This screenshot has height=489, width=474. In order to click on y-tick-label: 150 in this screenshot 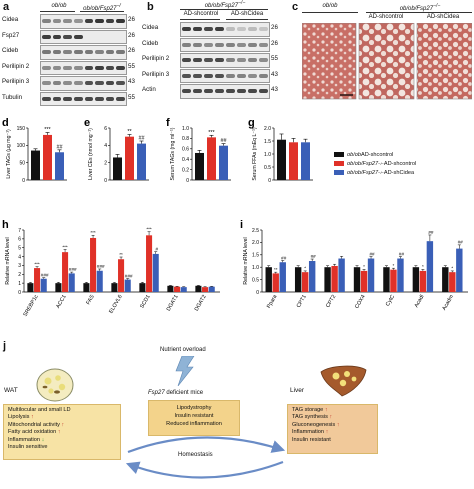, I will do `click(21, 129)`.